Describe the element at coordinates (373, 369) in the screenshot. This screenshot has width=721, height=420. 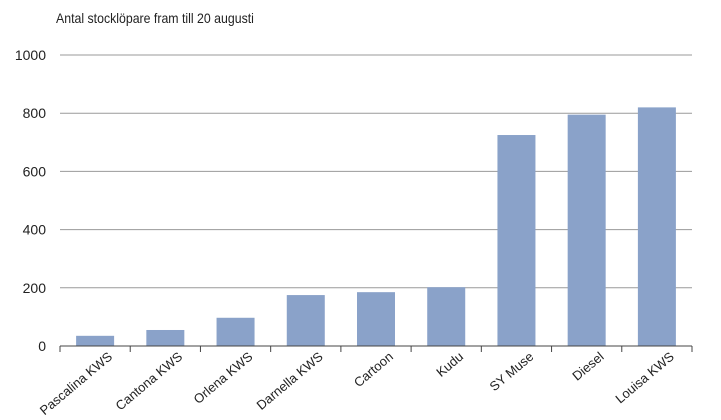
I see `x-tick-label: Cartoon` at that location.